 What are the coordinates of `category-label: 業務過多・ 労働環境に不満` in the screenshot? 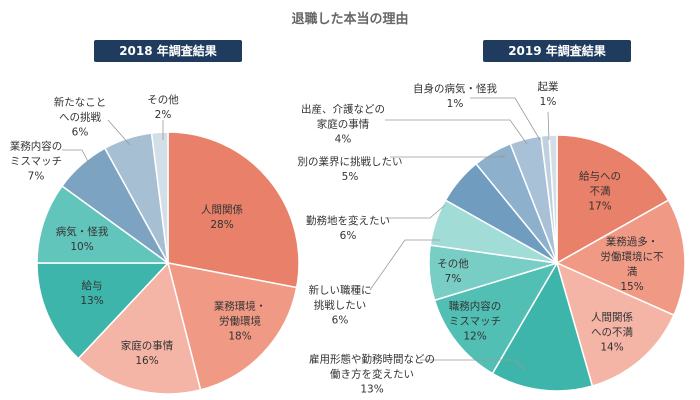 It's located at (632, 257).